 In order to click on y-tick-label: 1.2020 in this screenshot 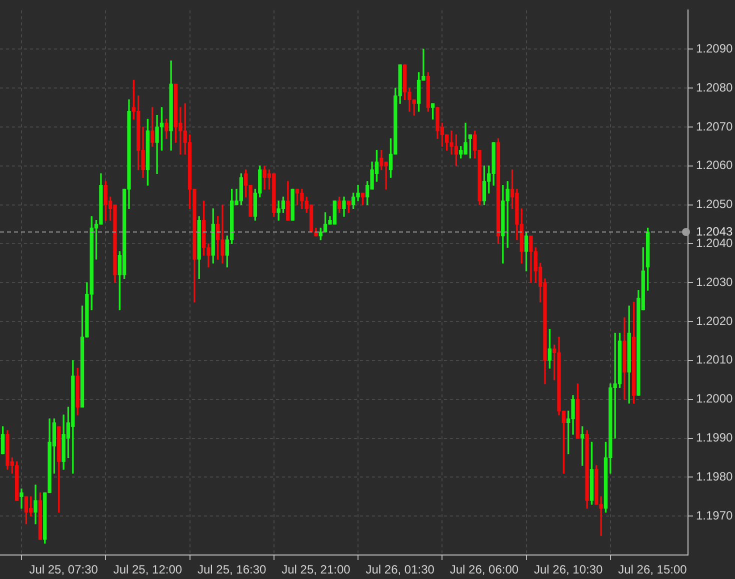, I will do `click(715, 321)`.